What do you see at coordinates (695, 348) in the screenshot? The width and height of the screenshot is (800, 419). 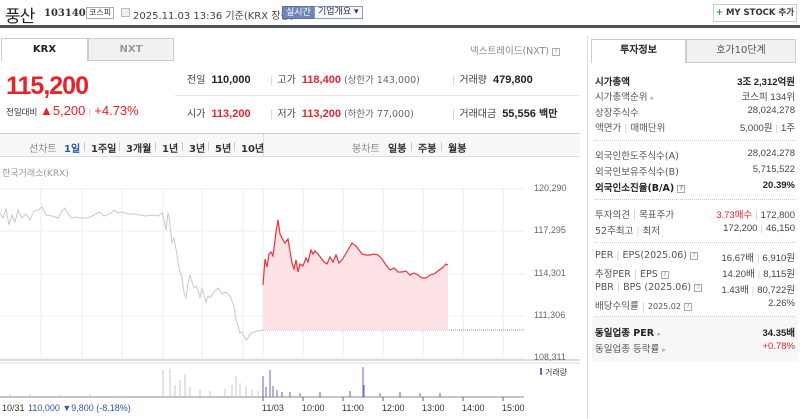 I see `sector-change-row: 동일업종 등락률 ▸ +0.78%` at bounding box center [695, 348].